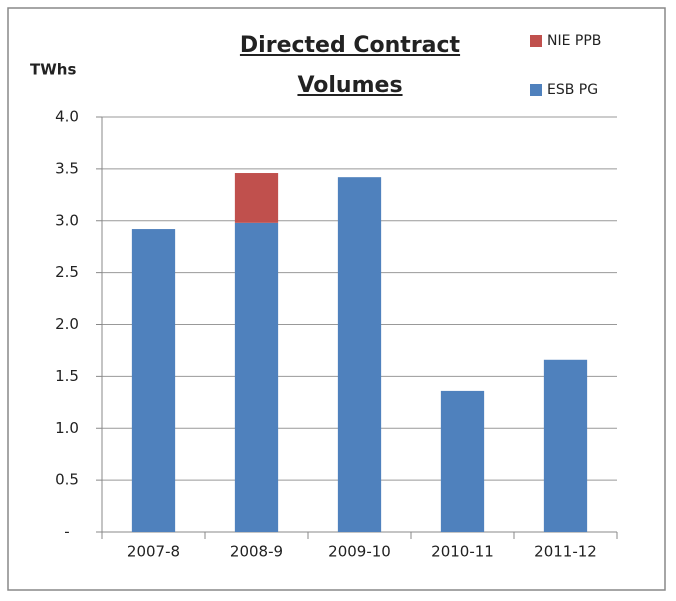  I want to click on x-tick-label: 2007-8, so click(153, 552).